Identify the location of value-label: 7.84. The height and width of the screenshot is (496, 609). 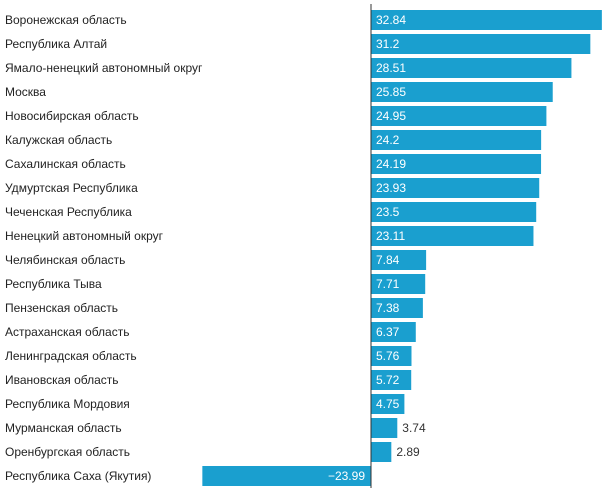
(388, 260).